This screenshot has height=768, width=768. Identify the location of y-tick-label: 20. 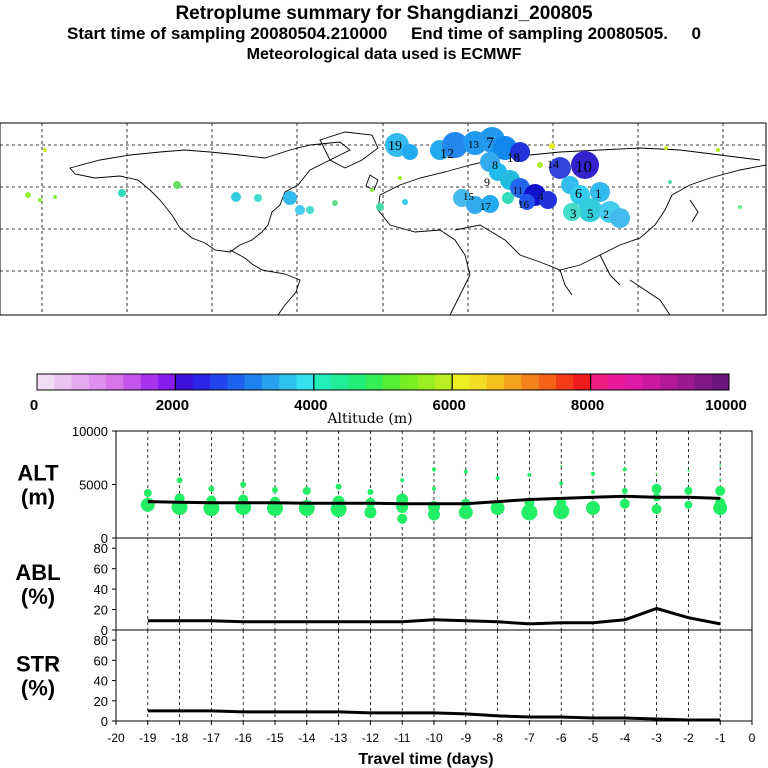
(101, 701).